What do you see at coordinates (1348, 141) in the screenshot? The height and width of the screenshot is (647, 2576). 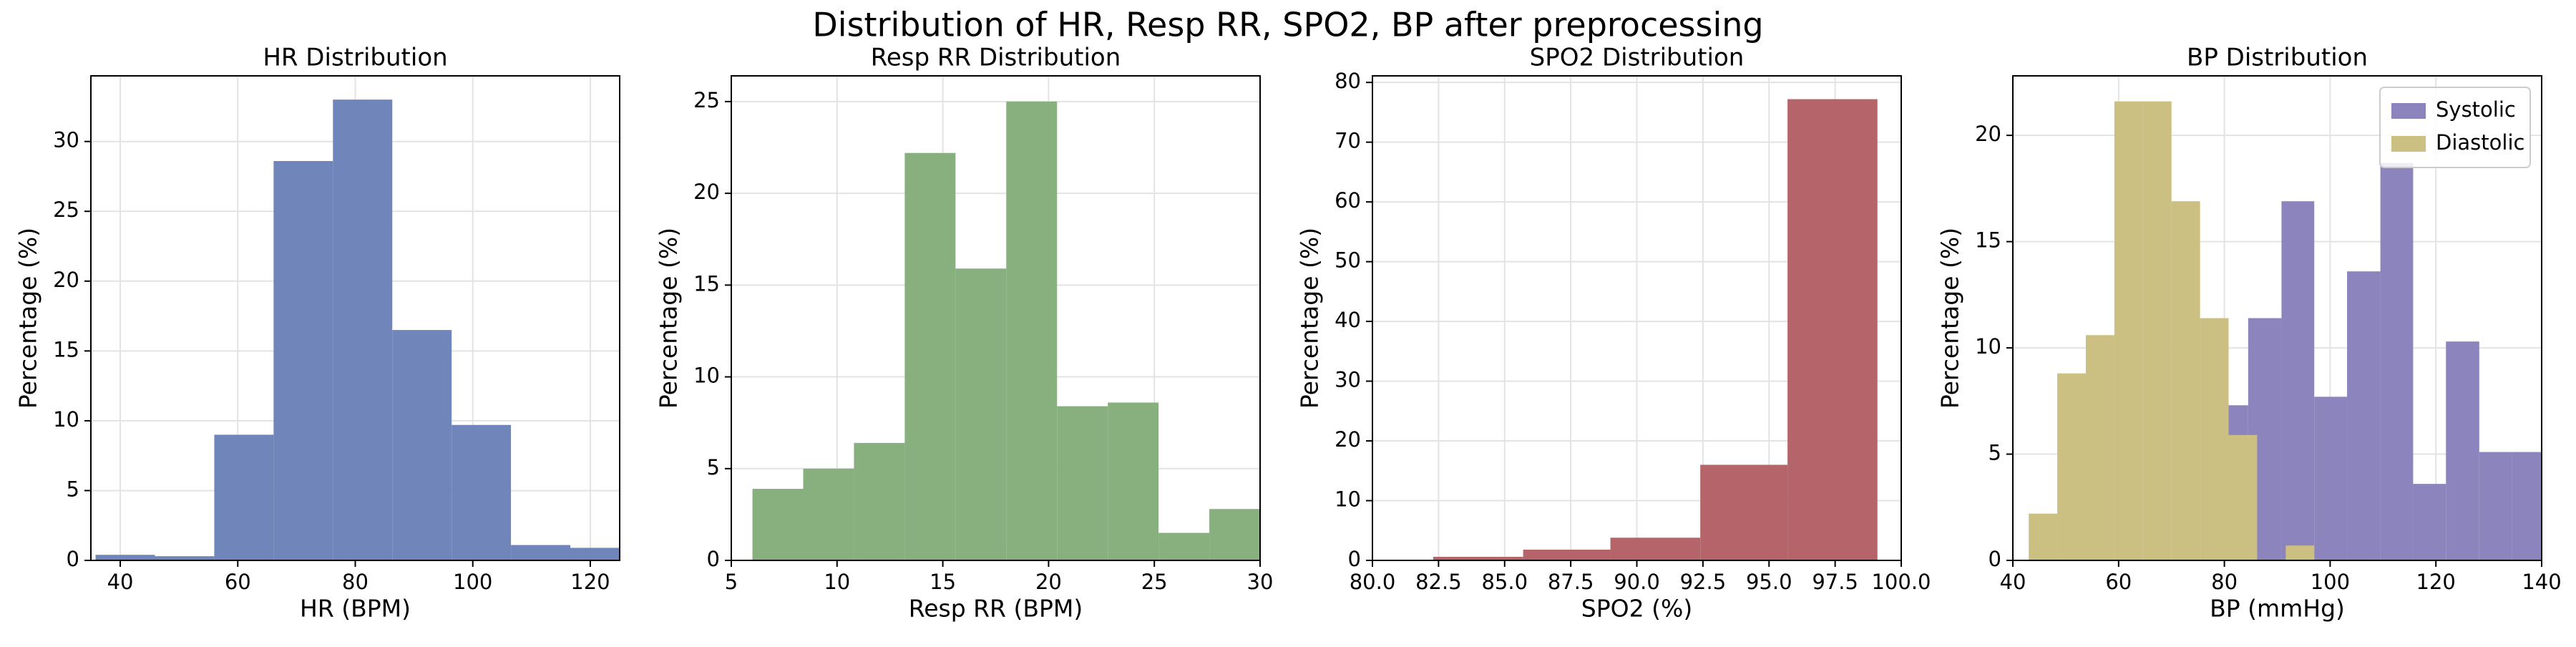 I see `y-tick-label: 70` at bounding box center [1348, 141].